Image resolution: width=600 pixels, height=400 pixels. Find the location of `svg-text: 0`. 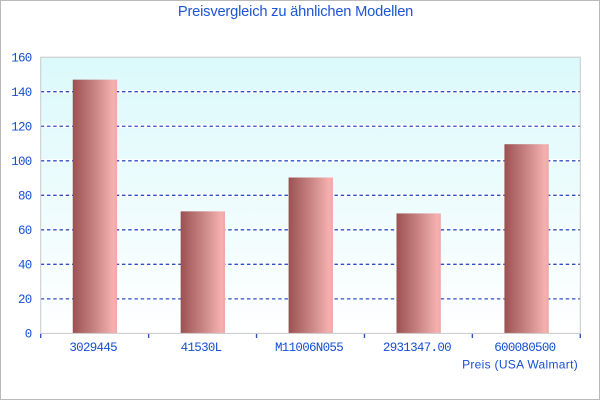

svg-text: 0 is located at coordinates (28, 335).